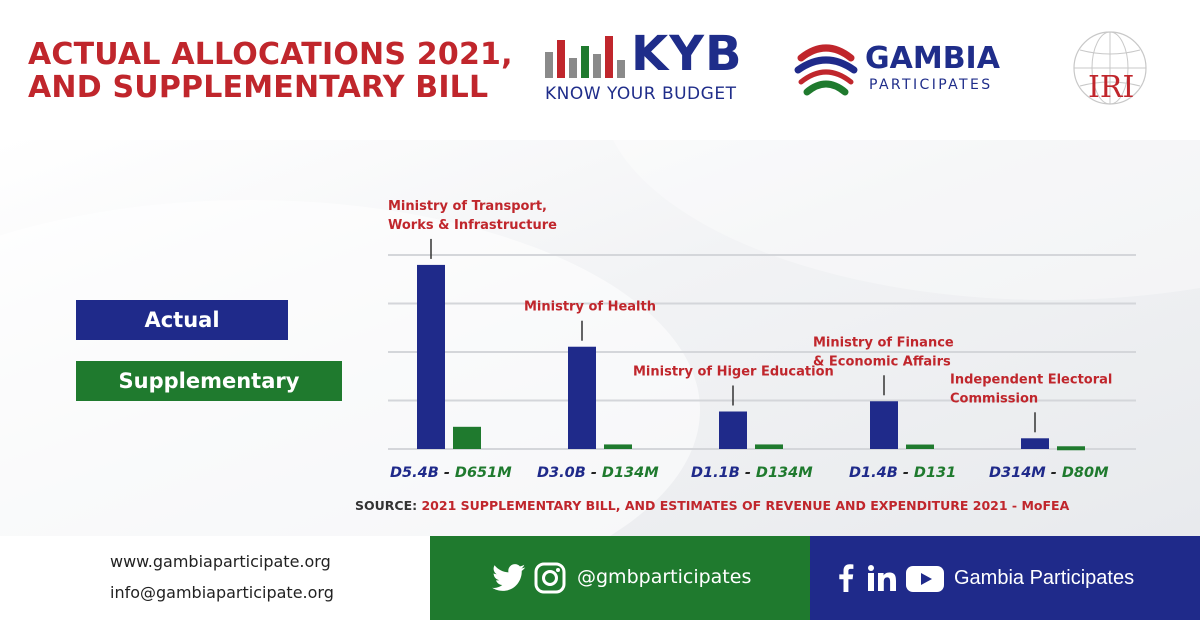 The height and width of the screenshot is (620, 1200). I want to click on value-label: D3.0B - D134M, so click(598, 473).